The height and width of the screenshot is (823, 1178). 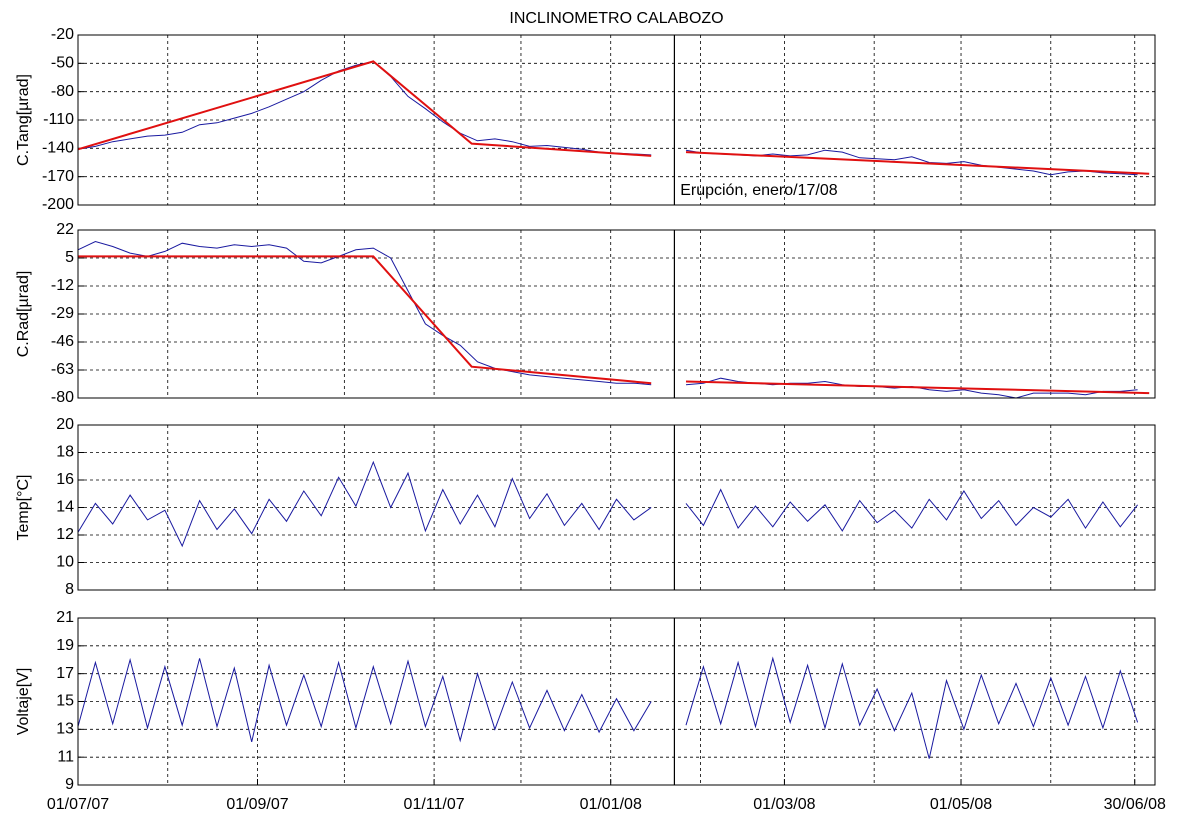 What do you see at coordinates (58, 148) in the screenshot?
I see `y-tick-label: -140` at bounding box center [58, 148].